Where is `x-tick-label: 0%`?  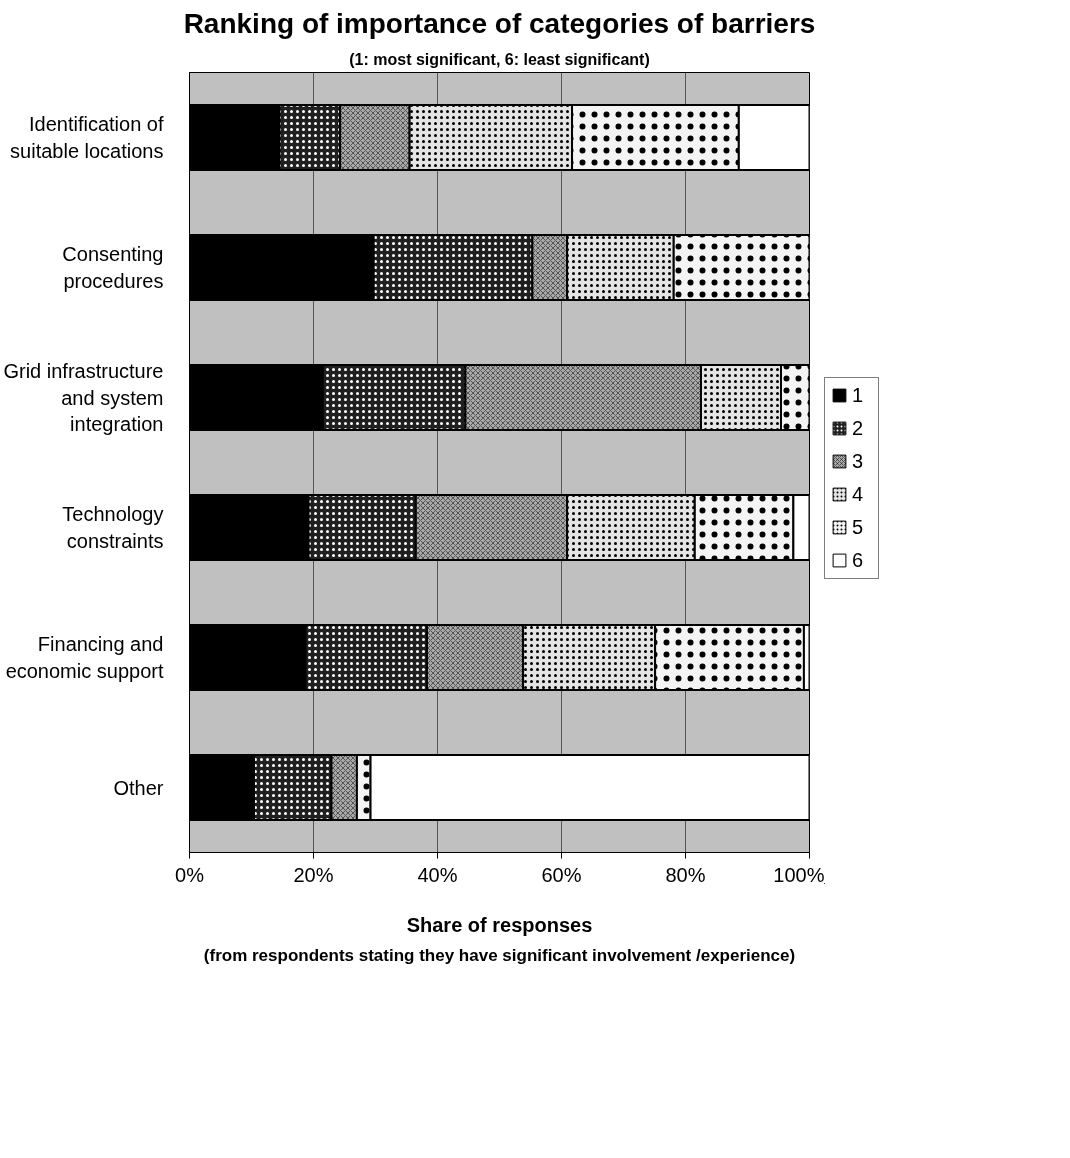 x-tick-label: 0% is located at coordinates (190, 874).